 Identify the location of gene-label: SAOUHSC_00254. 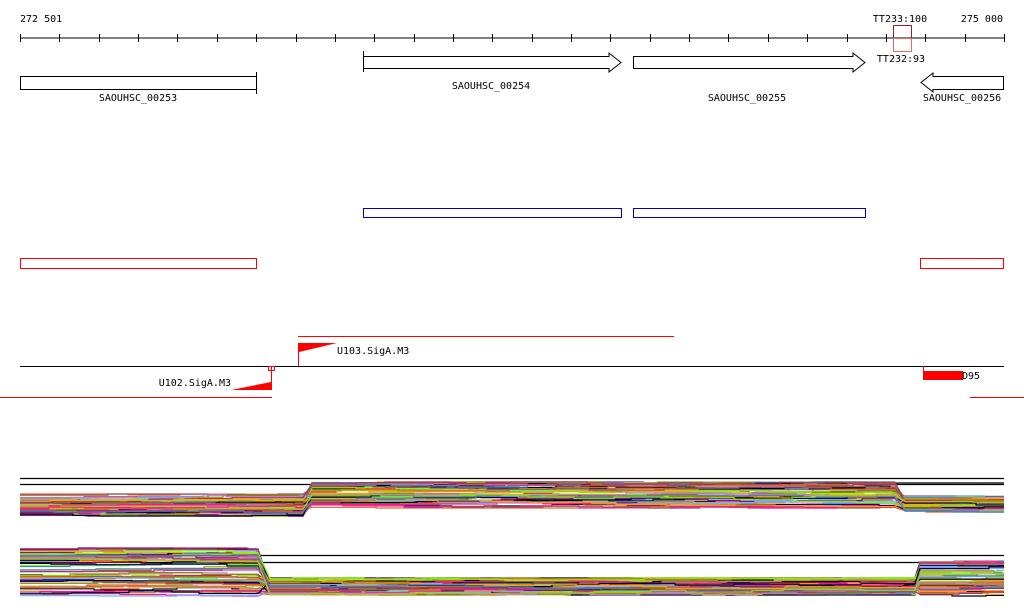
(491, 86).